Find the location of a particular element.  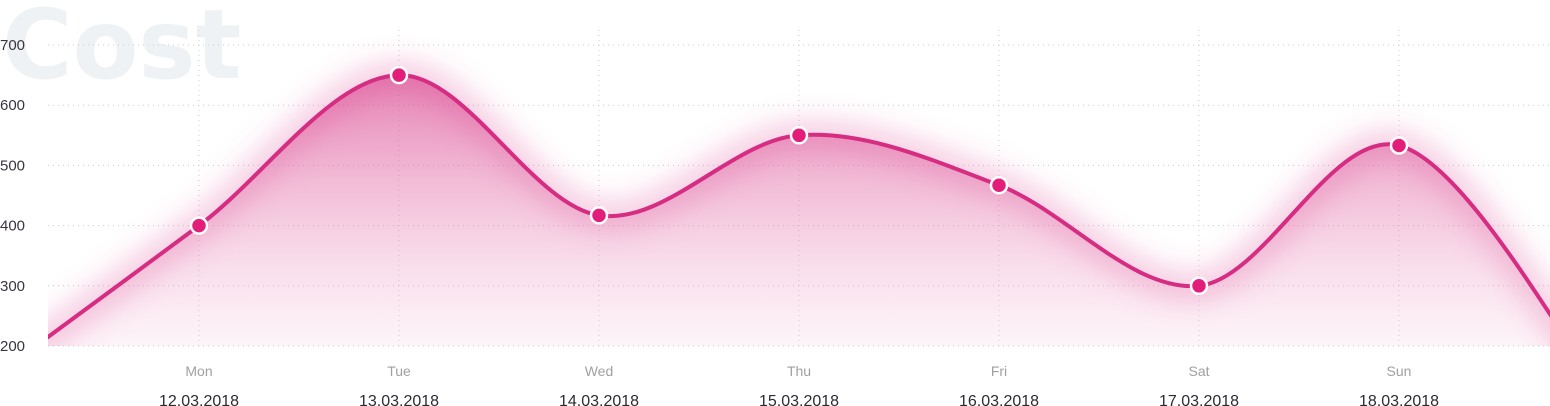

x-day-label: Mon is located at coordinates (198, 371).